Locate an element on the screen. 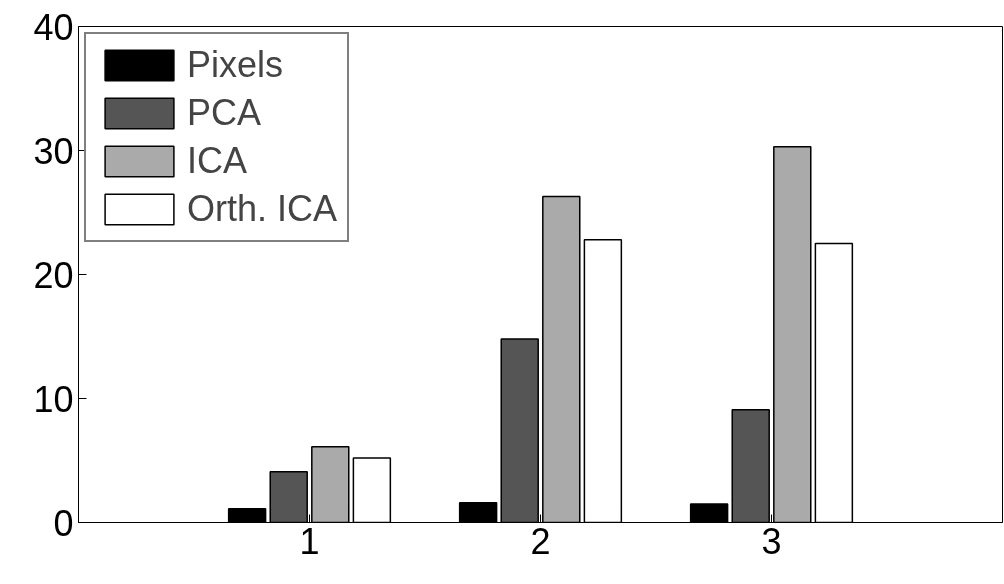 Image resolution: width=1004 pixels, height=584 pixels. legend-label: PCA is located at coordinates (224, 113).